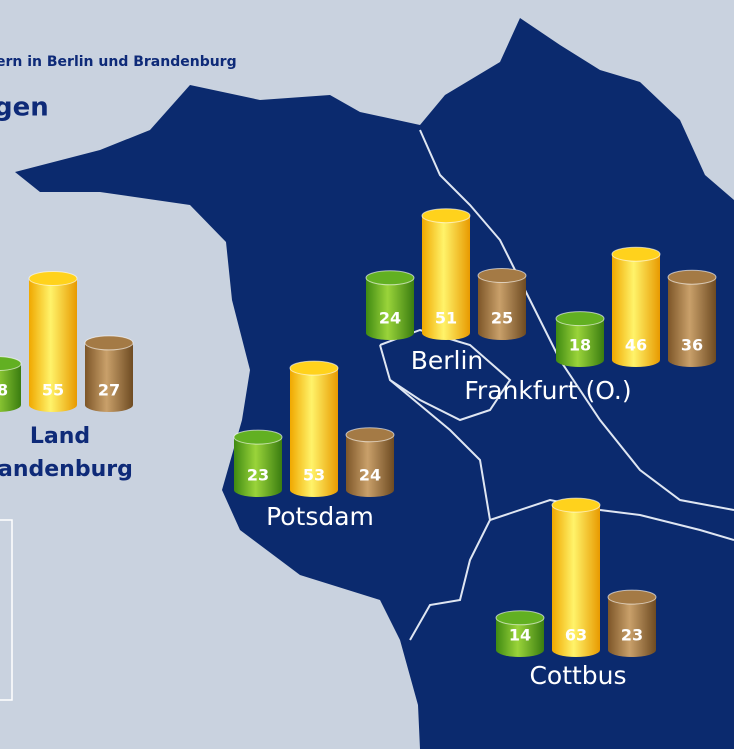 Image resolution: width=734 pixels, height=749 pixels. I want to click on cylinder: 27, so click(109, 373).